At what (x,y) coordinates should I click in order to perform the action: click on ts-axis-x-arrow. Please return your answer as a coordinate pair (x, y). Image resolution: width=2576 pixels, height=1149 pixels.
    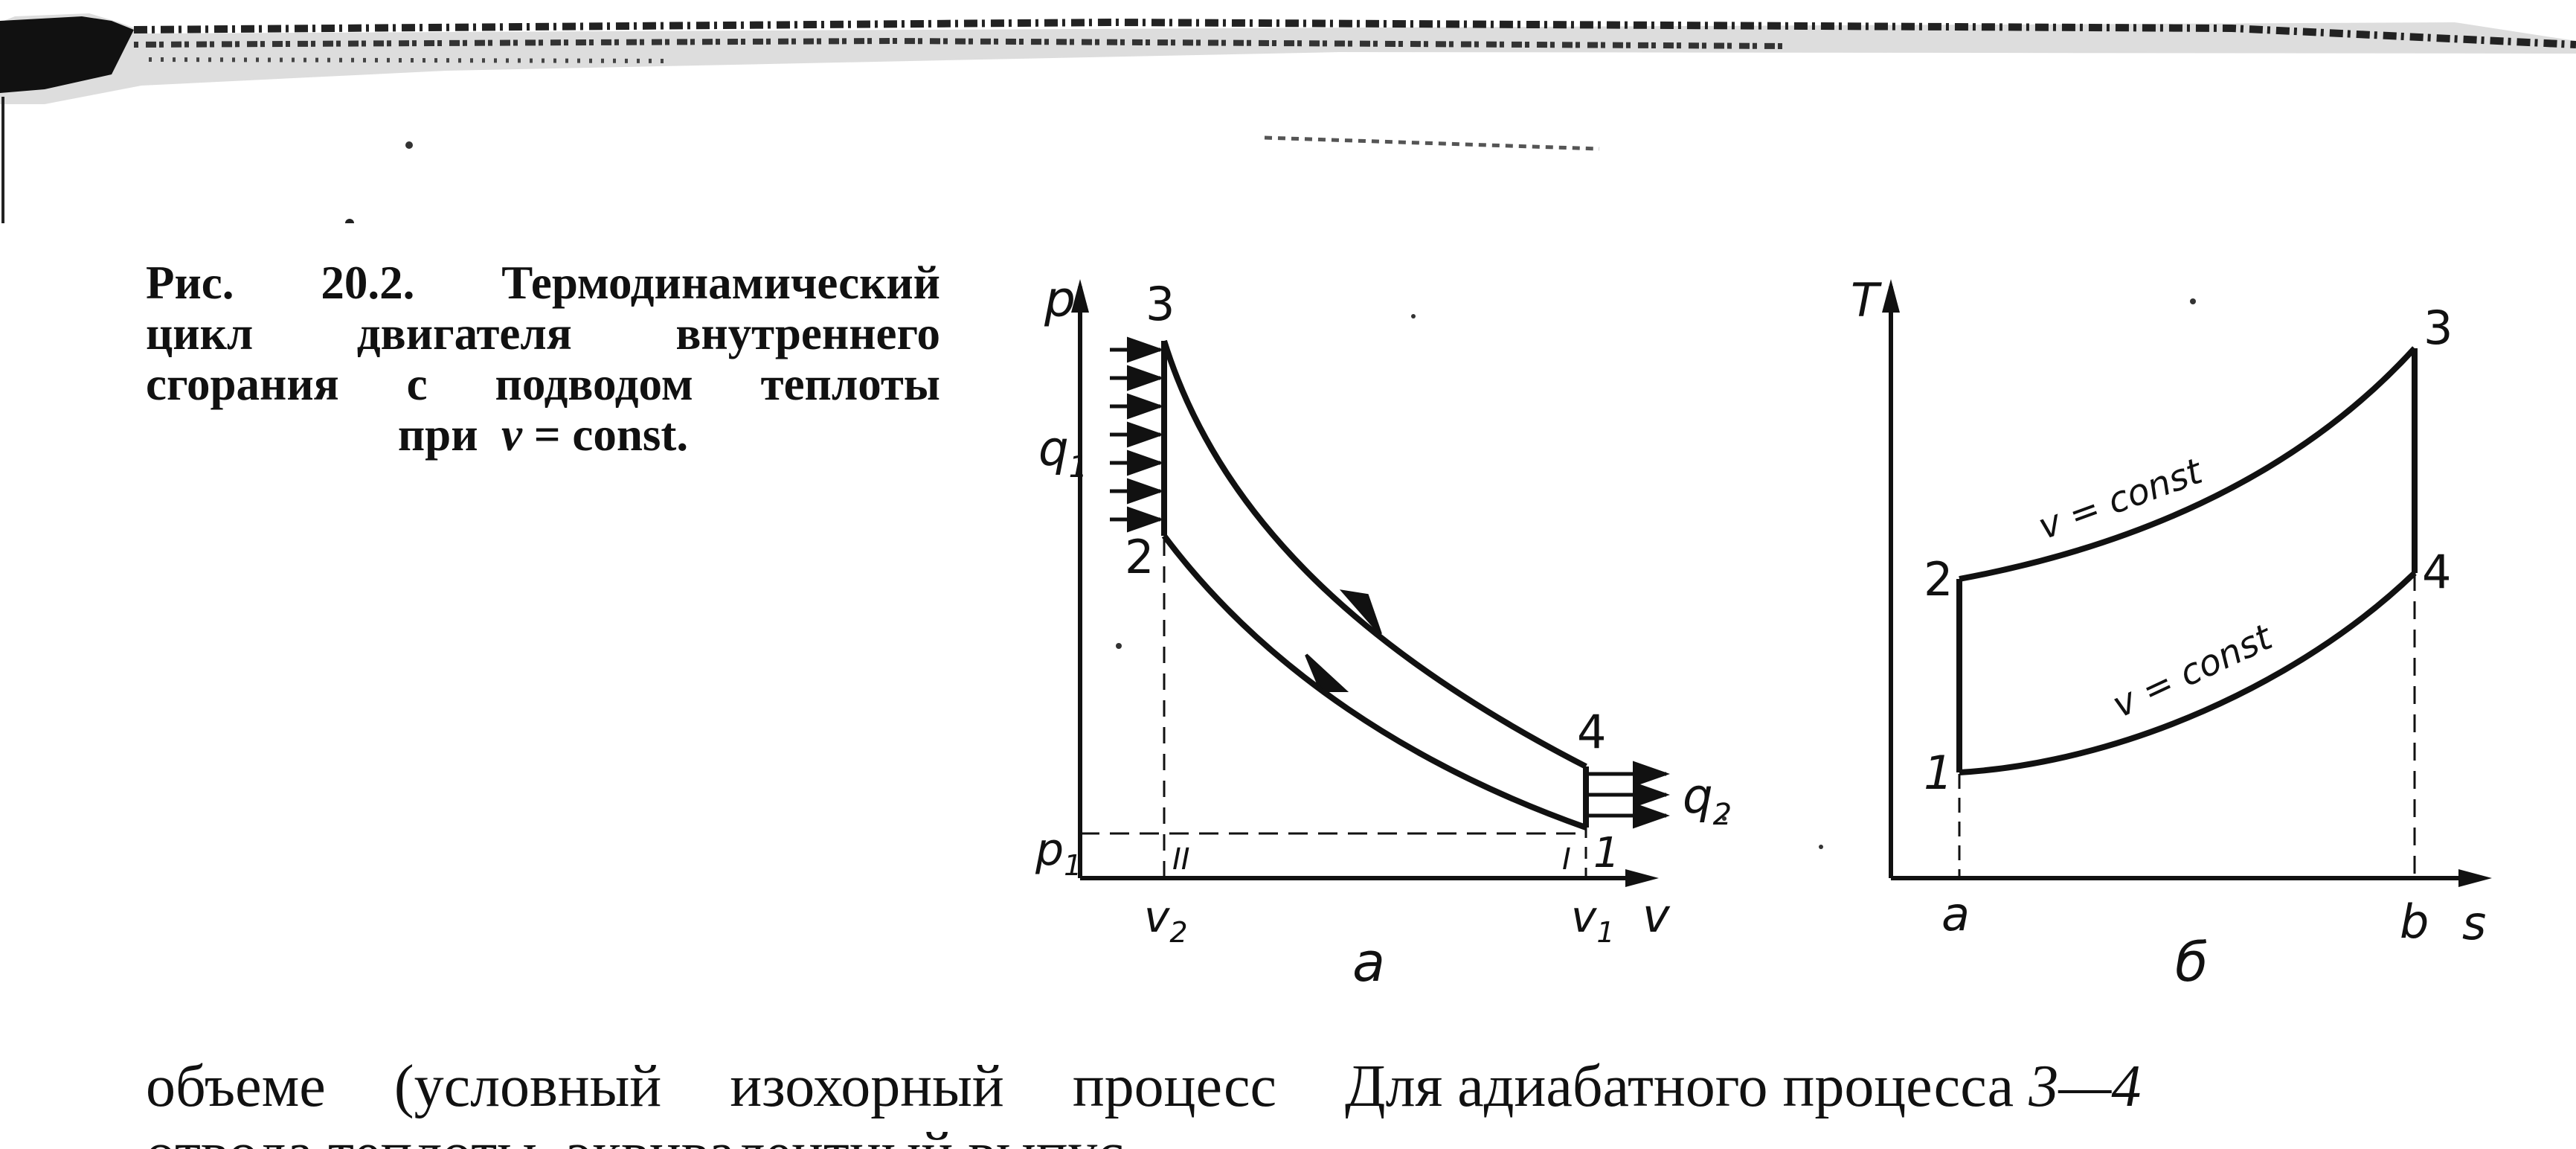
    Looking at the image, I should click on (2475, 878).